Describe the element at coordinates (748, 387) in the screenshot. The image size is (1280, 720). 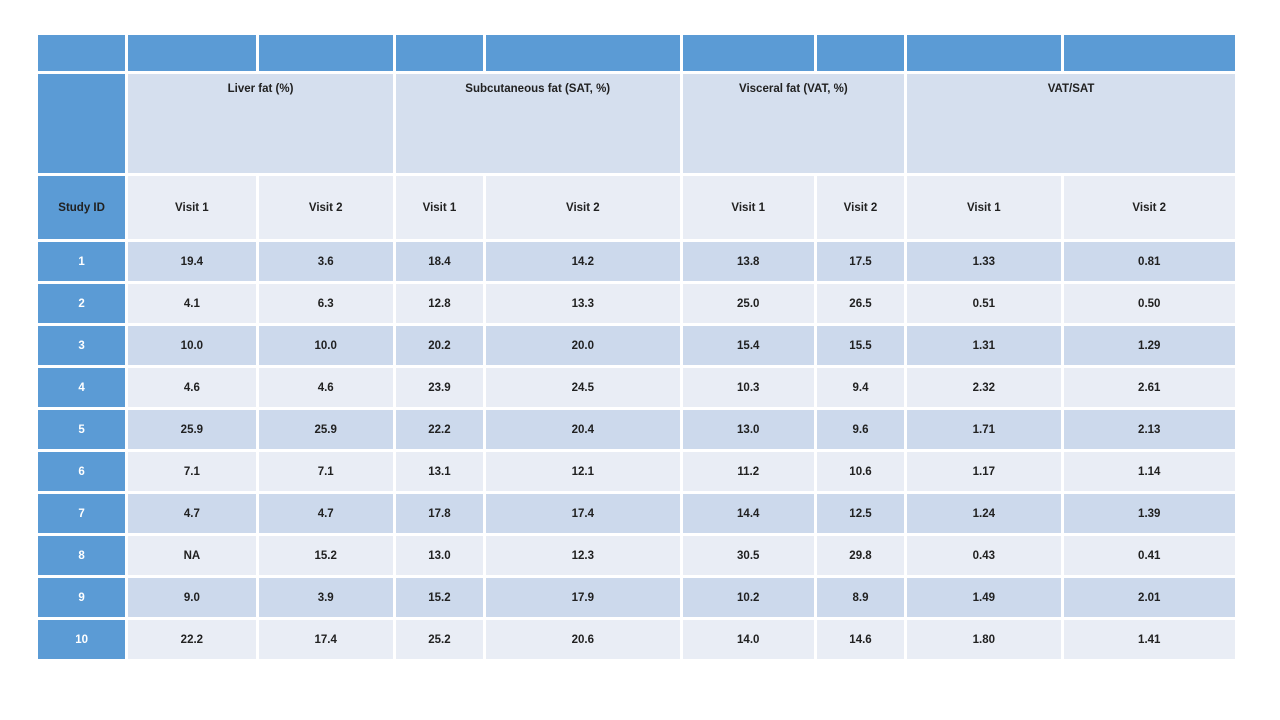
I see `data-cell: 10.3` at that location.